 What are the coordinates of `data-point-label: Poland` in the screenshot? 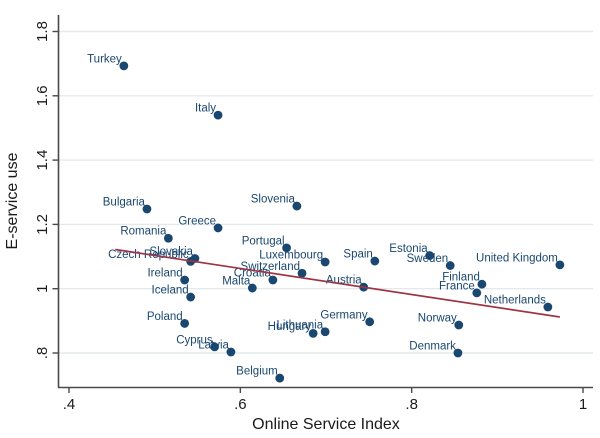 It's located at (165, 317).